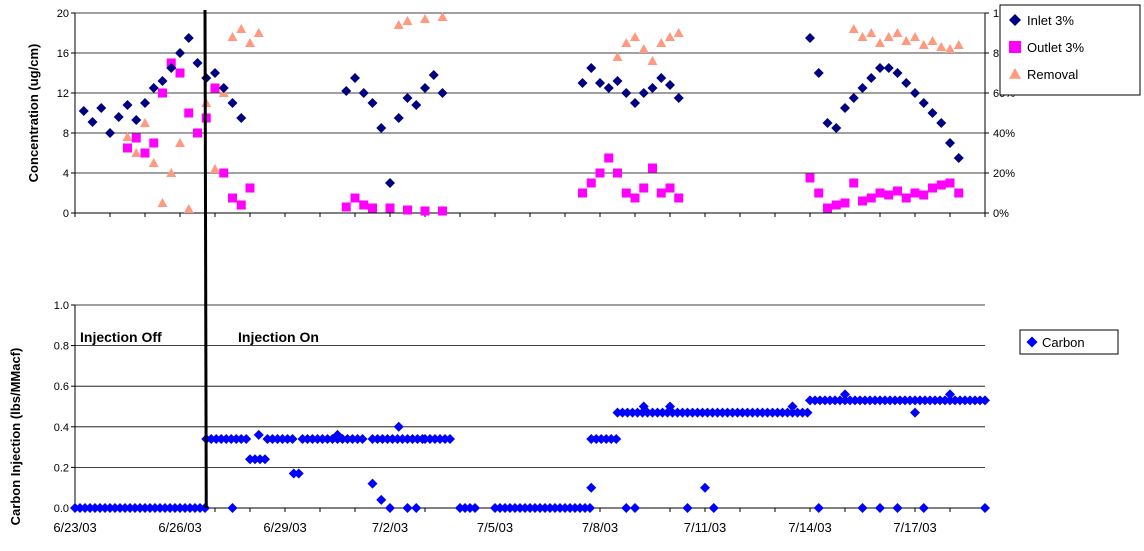  What do you see at coordinates (1052, 74) in the screenshot?
I see `legend-label: Removal` at bounding box center [1052, 74].